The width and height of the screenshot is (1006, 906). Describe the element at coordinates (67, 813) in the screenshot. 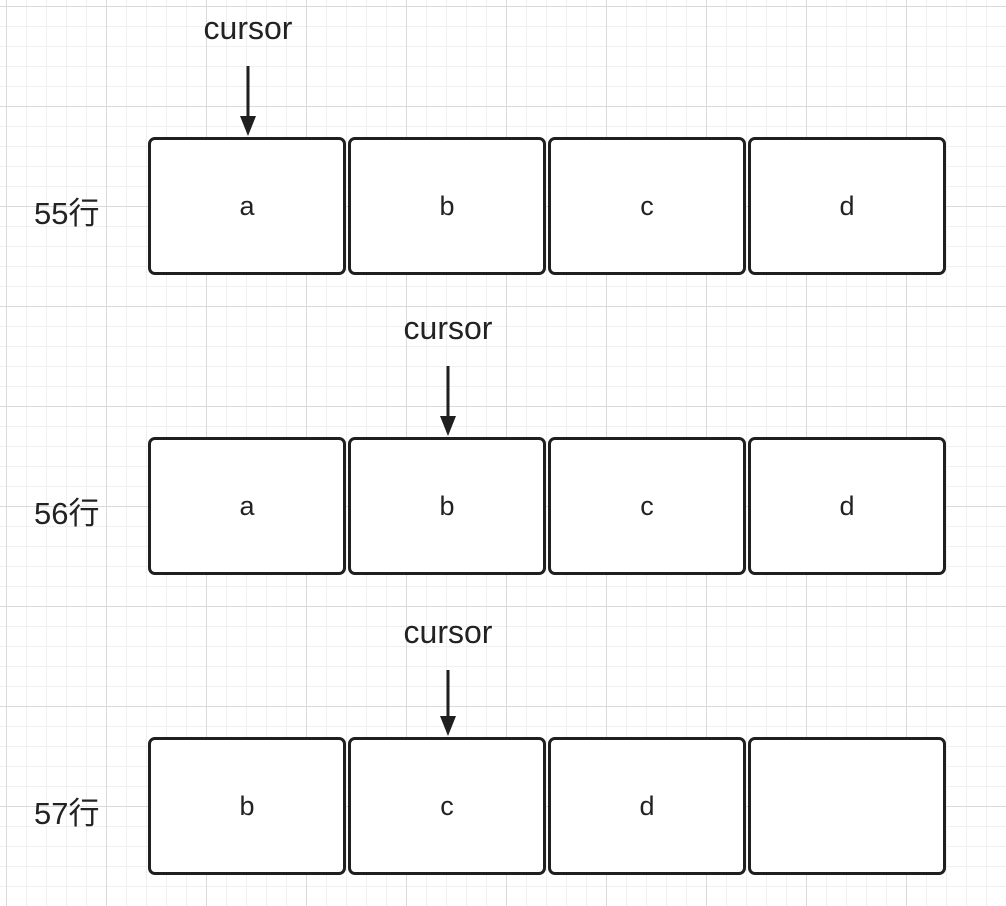

I see `row-label: 57行` at that location.